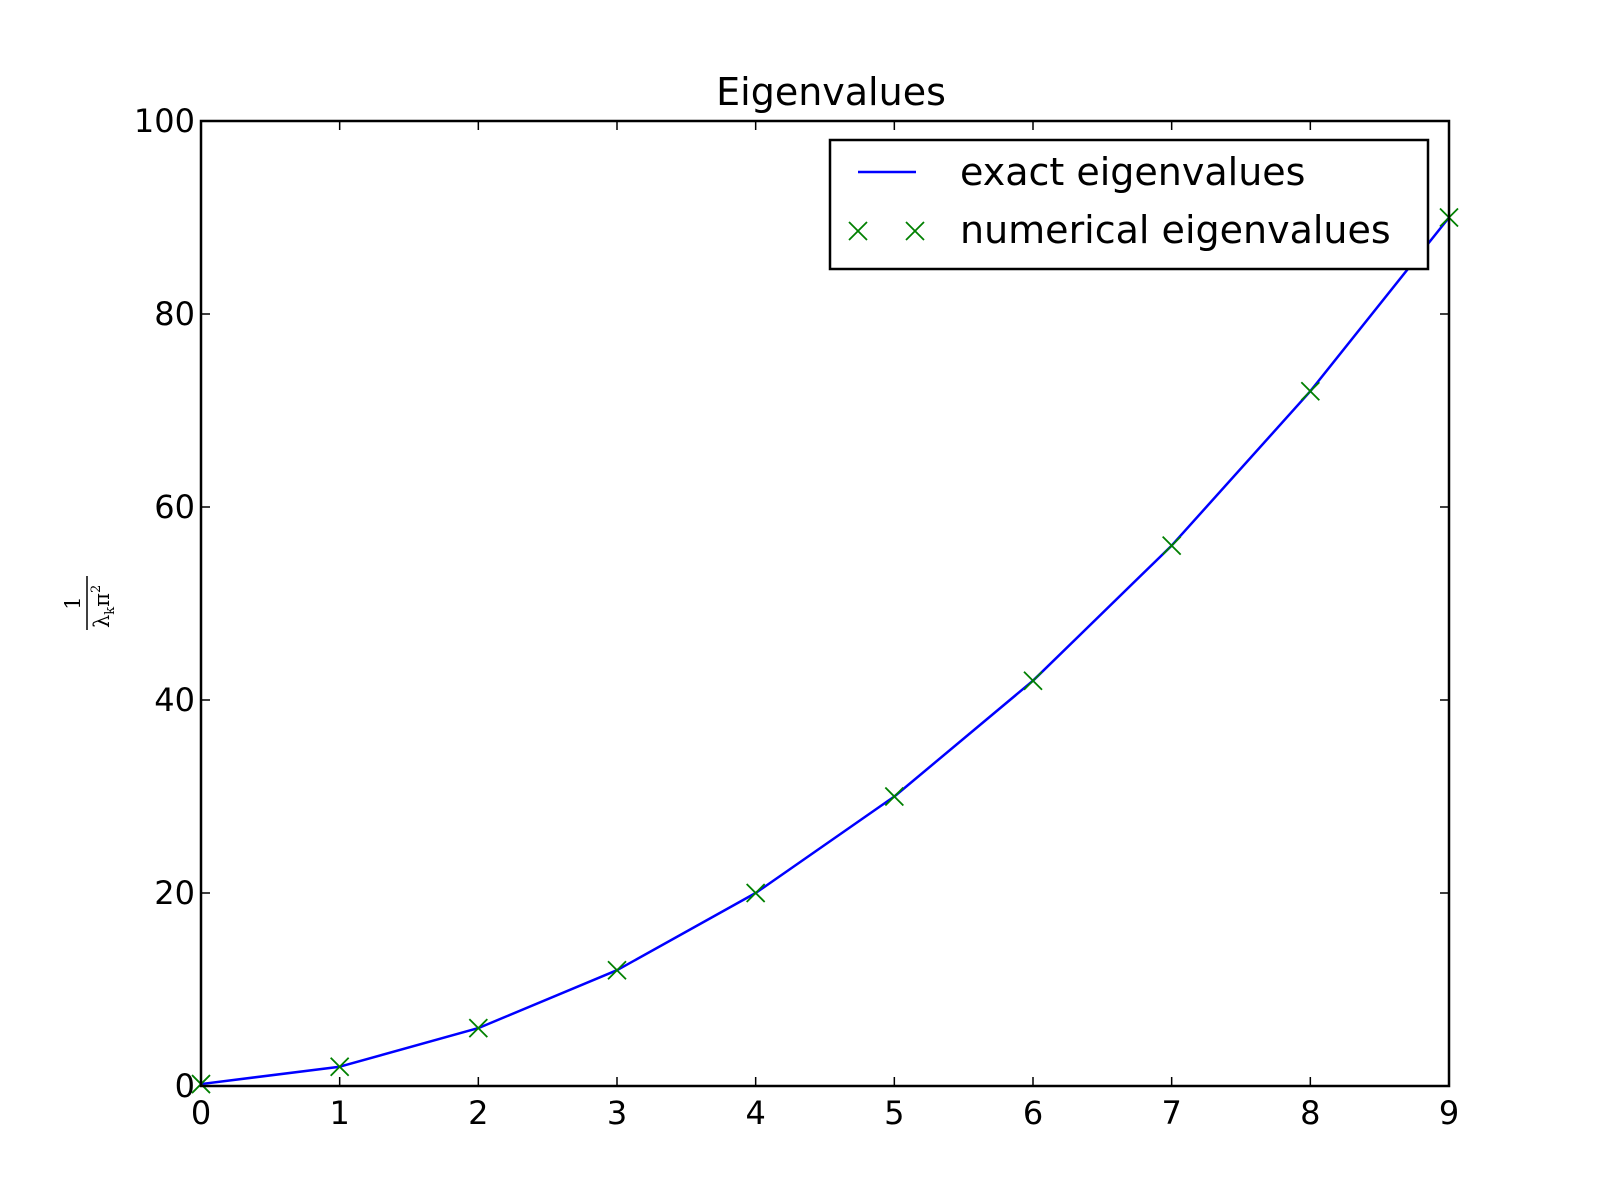 Image resolution: width=1600 pixels, height=1200 pixels. Describe the element at coordinates (894, 1113) in the screenshot. I see `x-tick-label: 5` at that location.